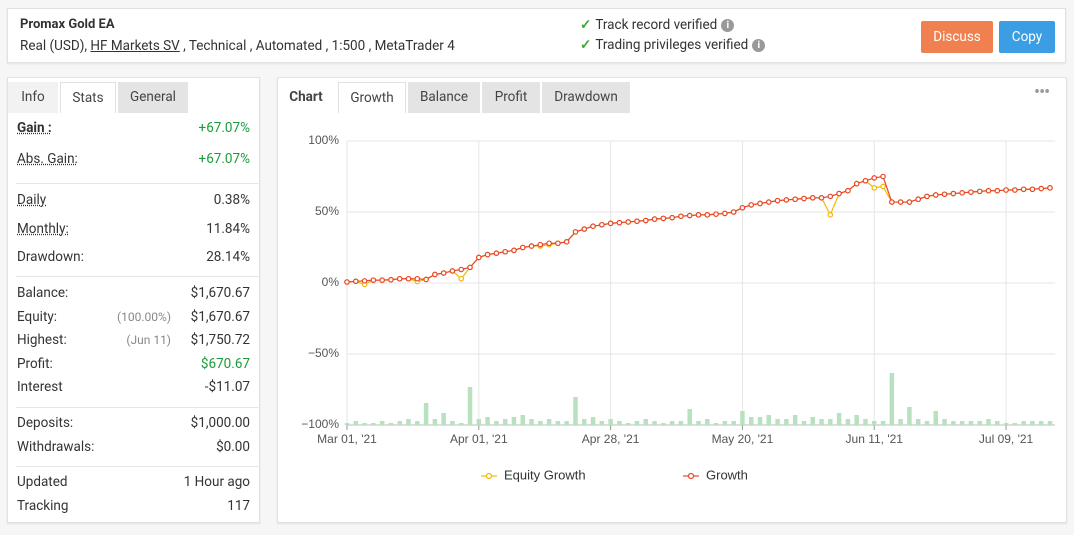  What do you see at coordinates (306, 97) in the screenshot?
I see `tab-label: Chart` at bounding box center [306, 97].